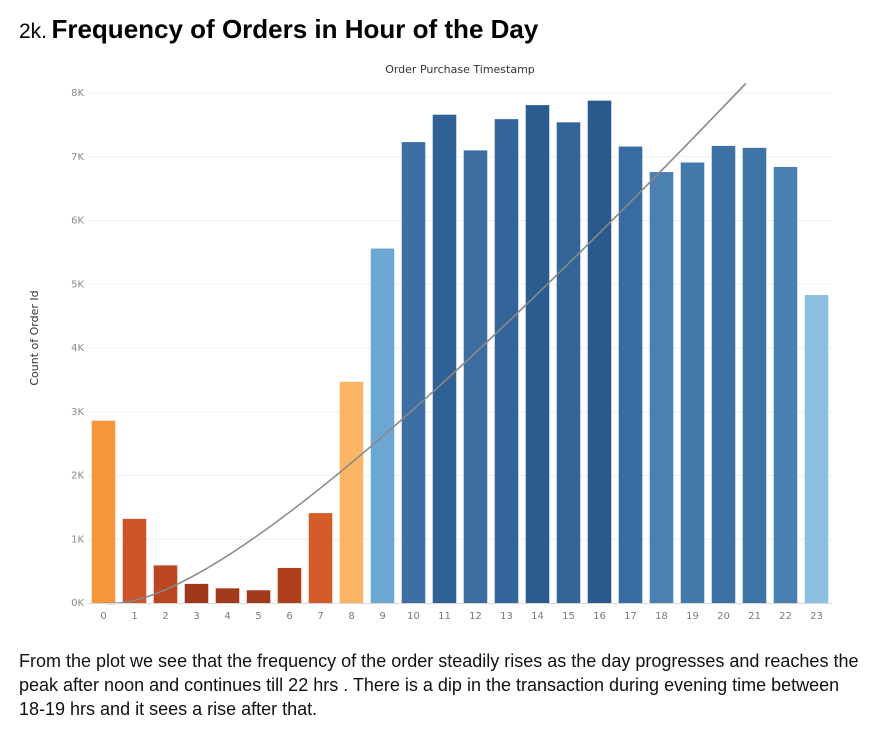 The width and height of the screenshot is (870, 738). What do you see at coordinates (630, 616) in the screenshot?
I see `x-tick-label: 17` at bounding box center [630, 616].